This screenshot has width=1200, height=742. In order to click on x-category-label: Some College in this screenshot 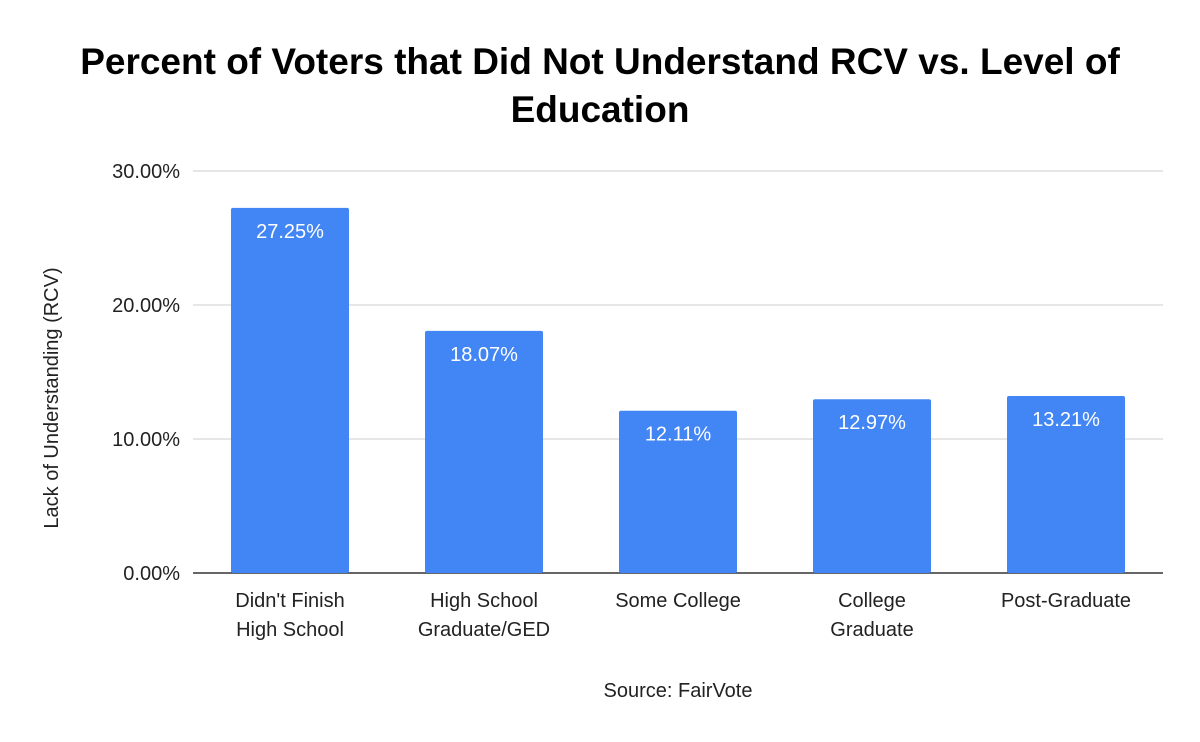, I will do `click(678, 601)`.